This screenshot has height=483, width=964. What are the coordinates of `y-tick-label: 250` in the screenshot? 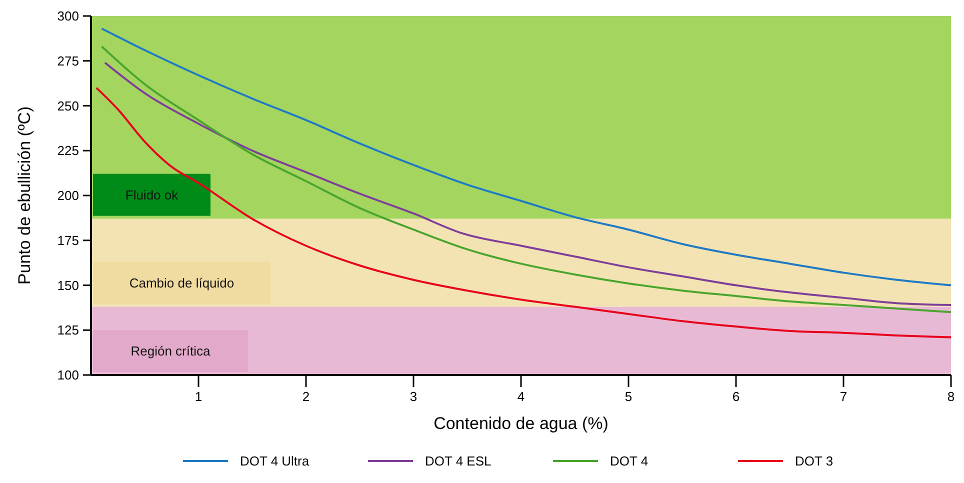 It's located at (68, 106).